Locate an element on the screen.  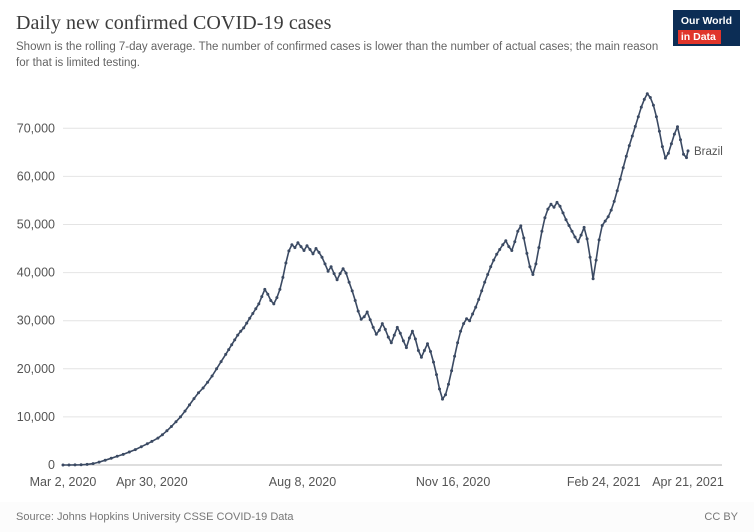
y-tick-label: 60,000 is located at coordinates (36, 176).